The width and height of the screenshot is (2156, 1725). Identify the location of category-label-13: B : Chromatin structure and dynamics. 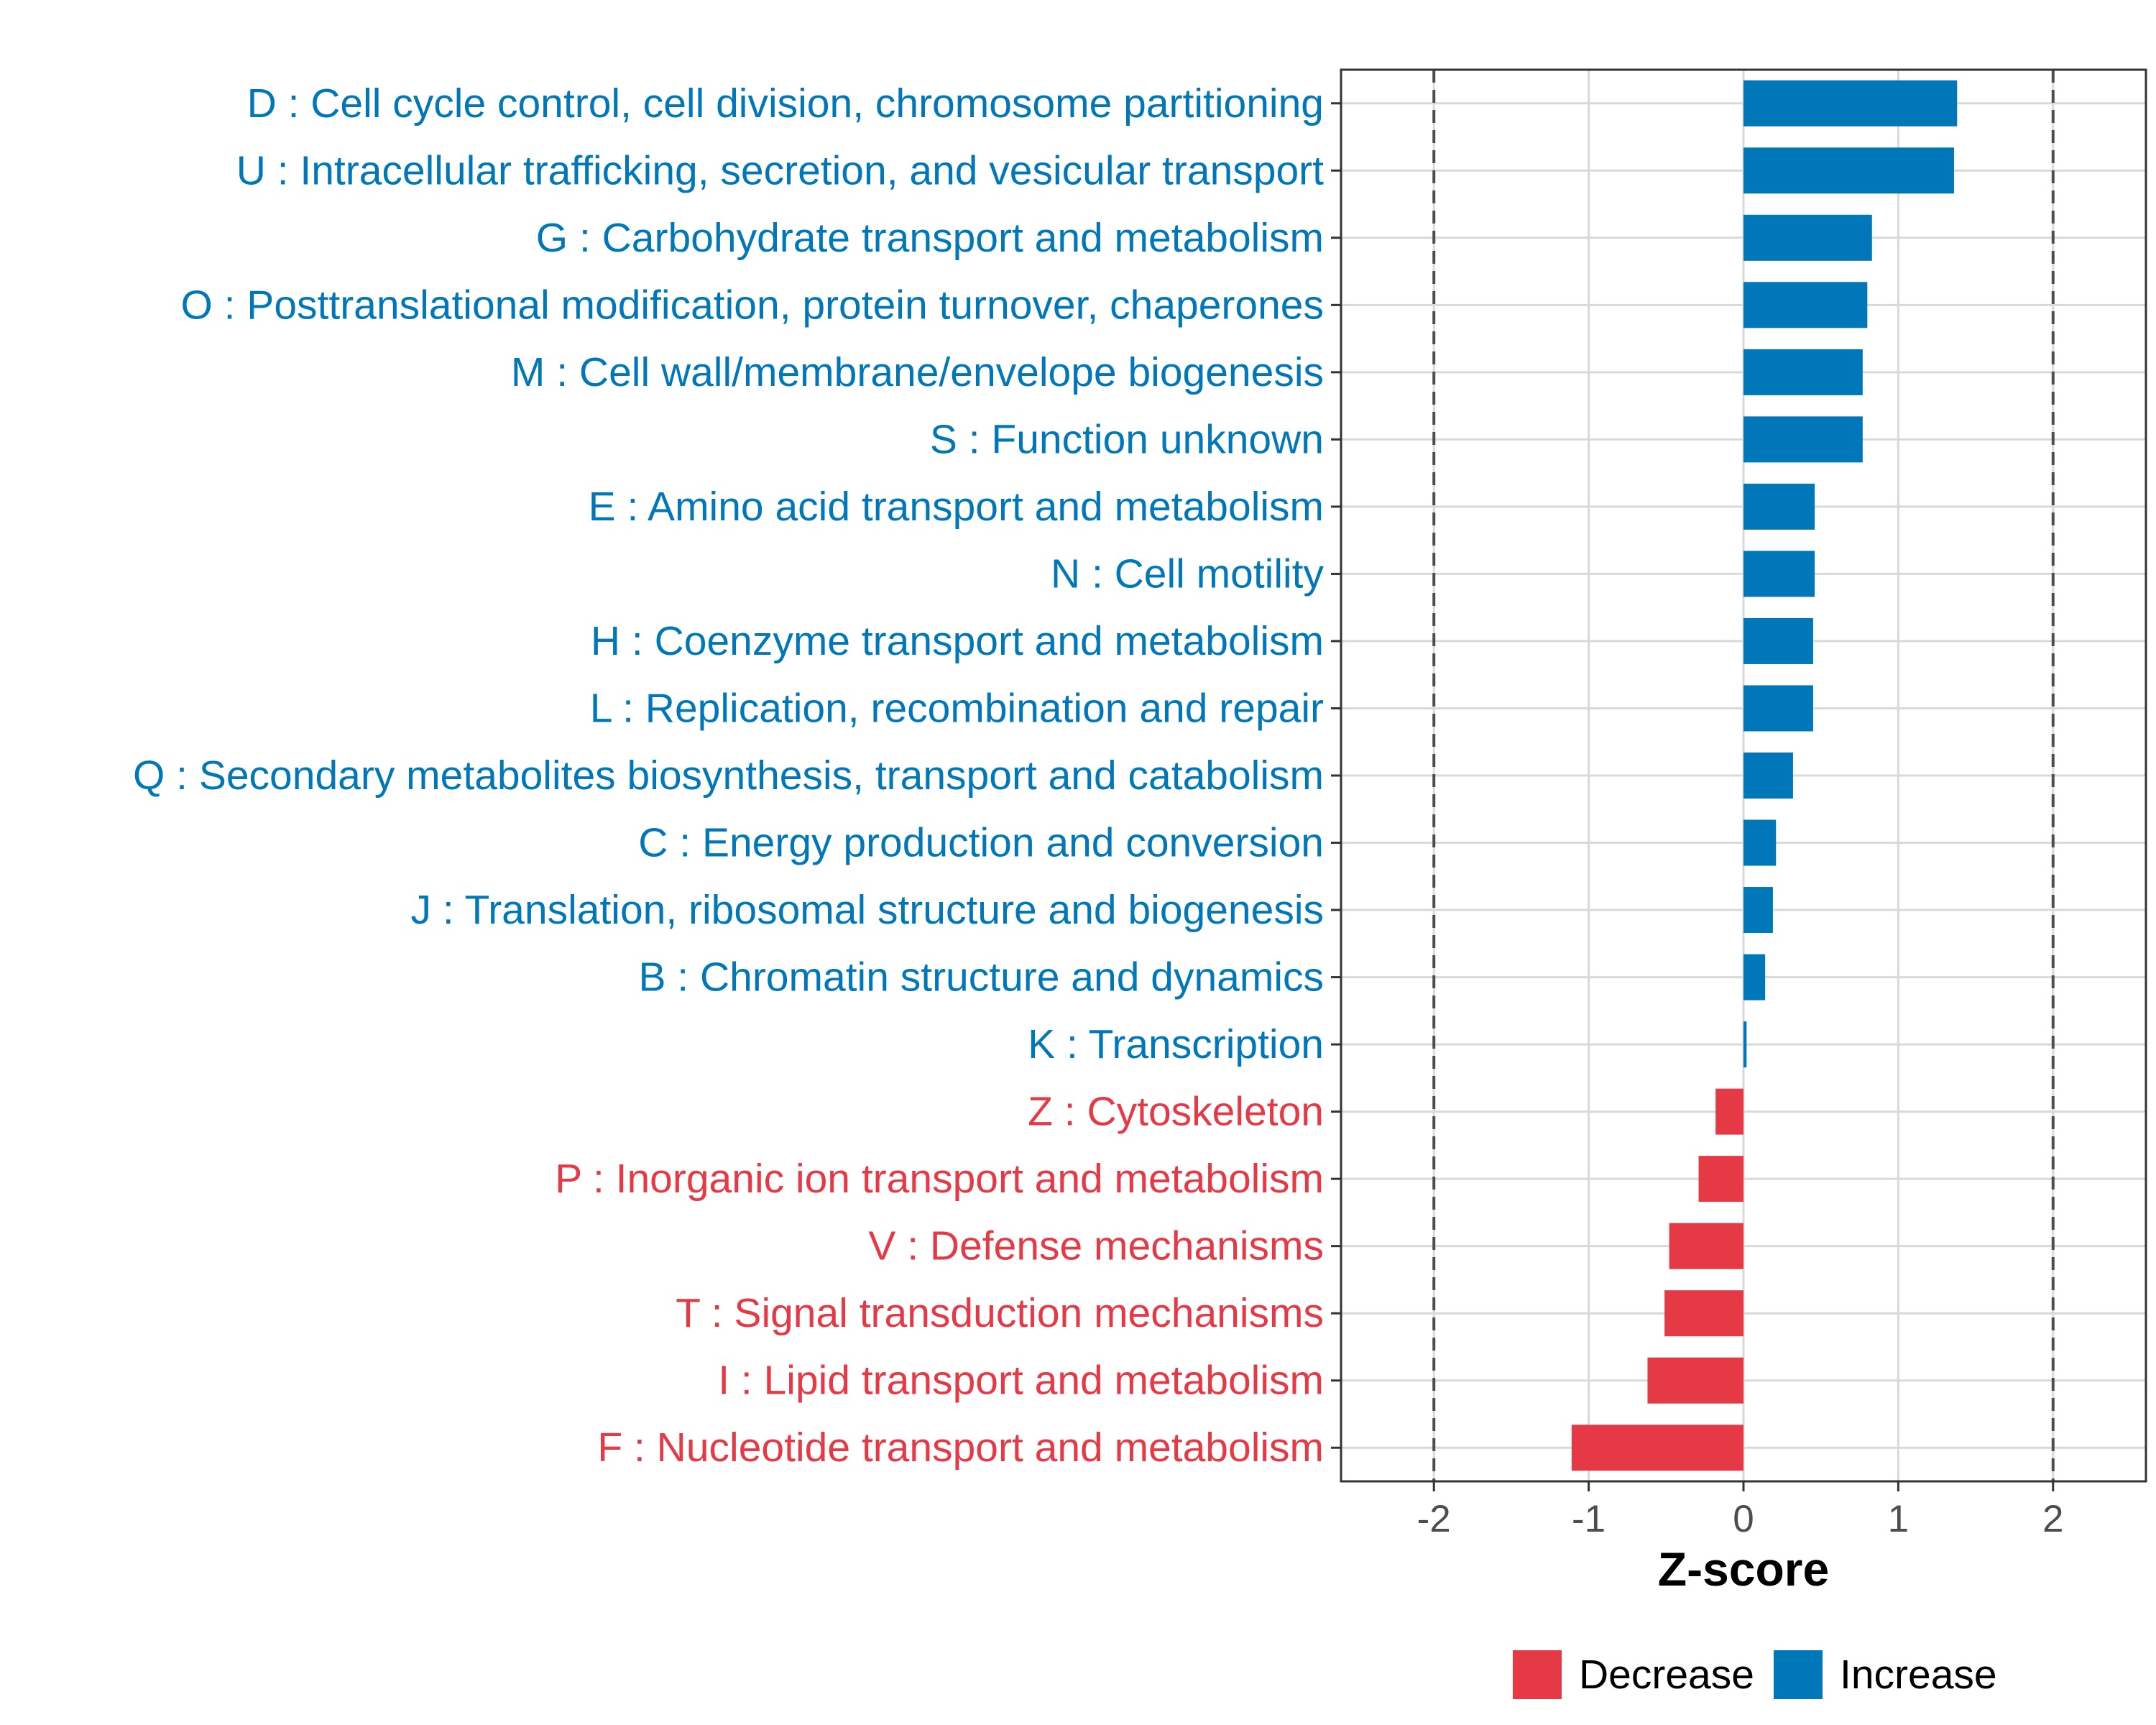
(981, 977).